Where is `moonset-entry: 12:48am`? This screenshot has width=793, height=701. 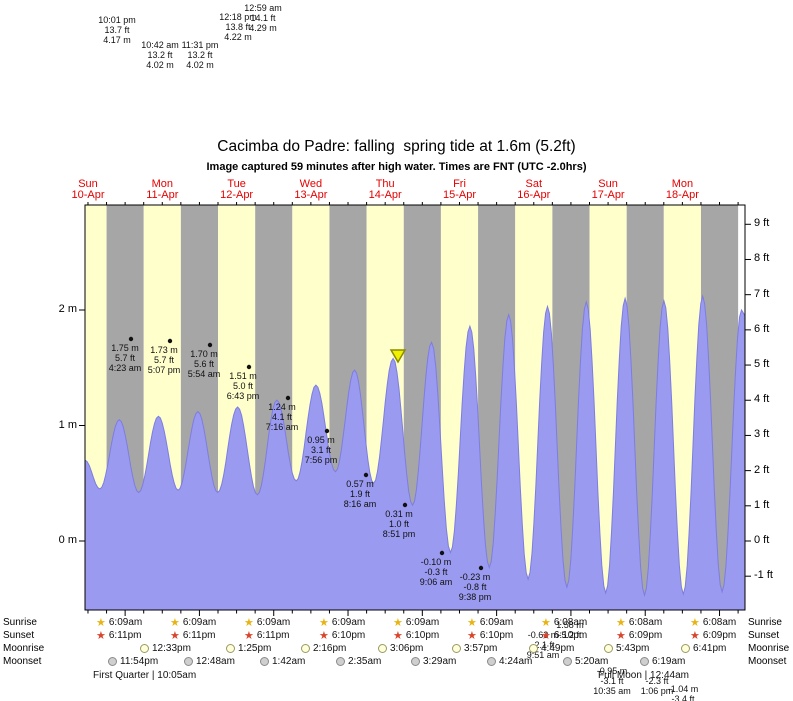 moonset-entry: 12:48am is located at coordinates (209, 661).